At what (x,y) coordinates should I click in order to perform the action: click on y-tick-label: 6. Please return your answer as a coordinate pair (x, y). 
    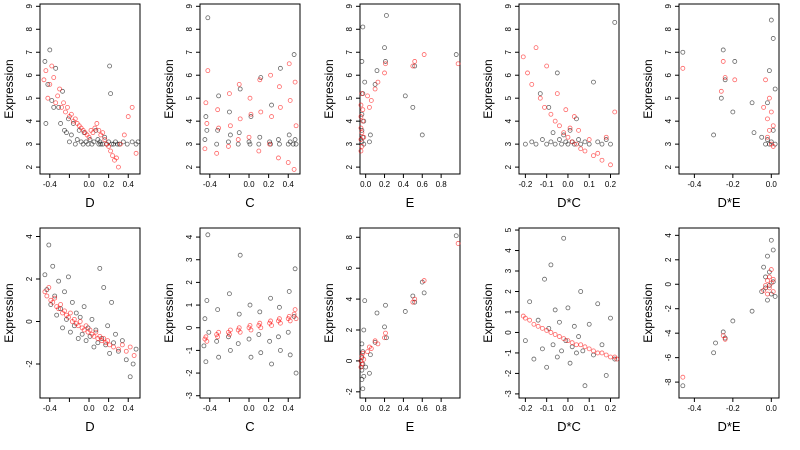
    Looking at the image, I should click on (349, 74).